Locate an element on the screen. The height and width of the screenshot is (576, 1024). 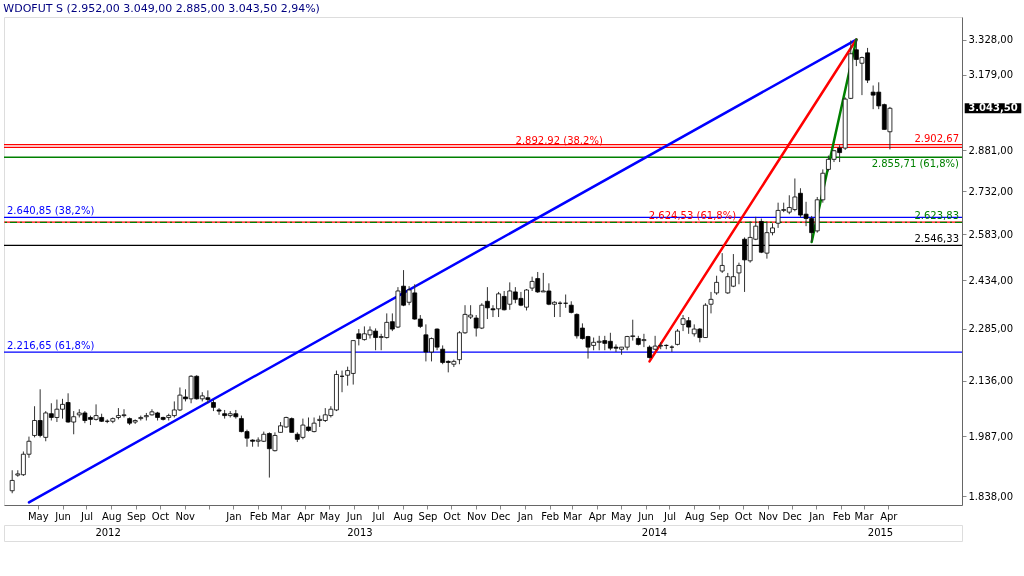
y-tick-label: 2.136,00 is located at coordinates (991, 381).